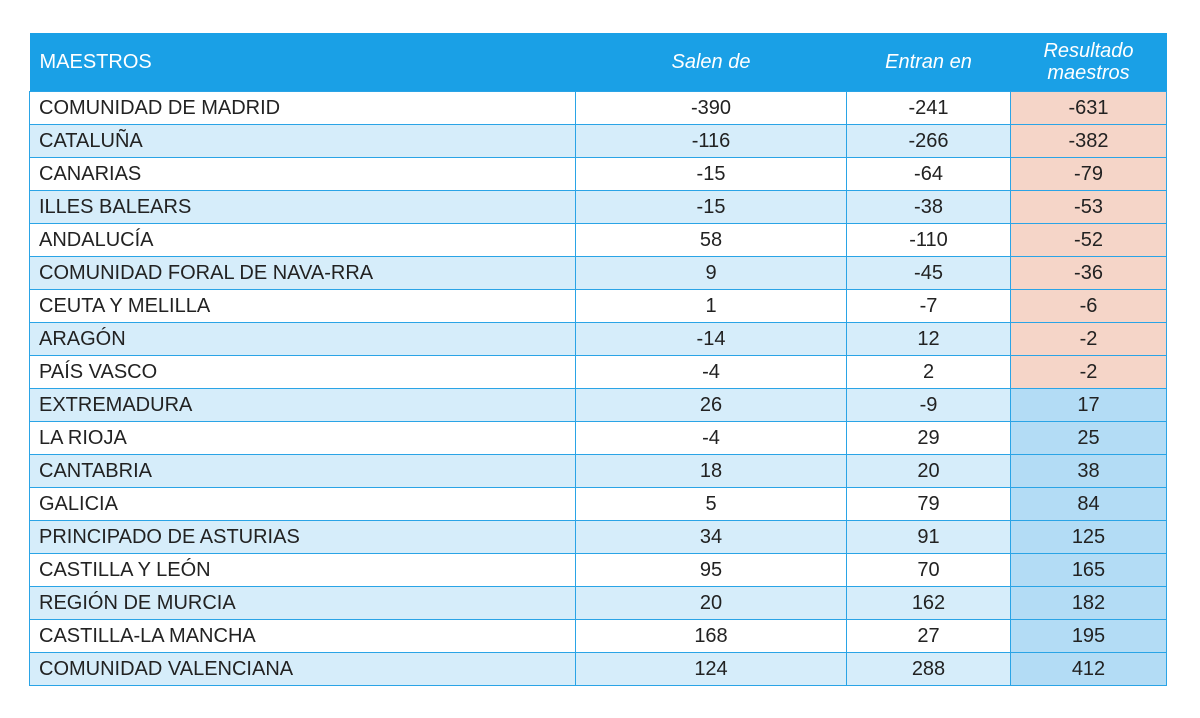 This screenshot has height=718, width=1200. What do you see at coordinates (711, 306) in the screenshot?
I see `salen-de-cell: 1` at bounding box center [711, 306].